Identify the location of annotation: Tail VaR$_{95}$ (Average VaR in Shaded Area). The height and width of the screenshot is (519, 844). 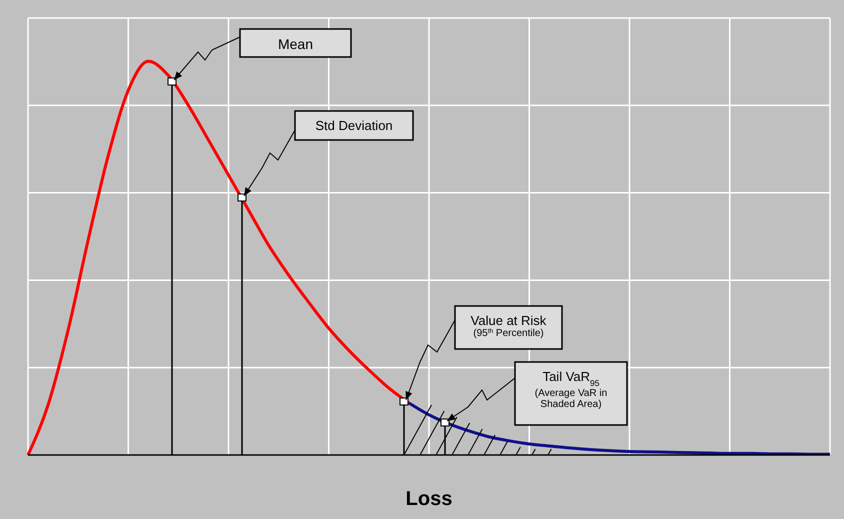
(571, 389).